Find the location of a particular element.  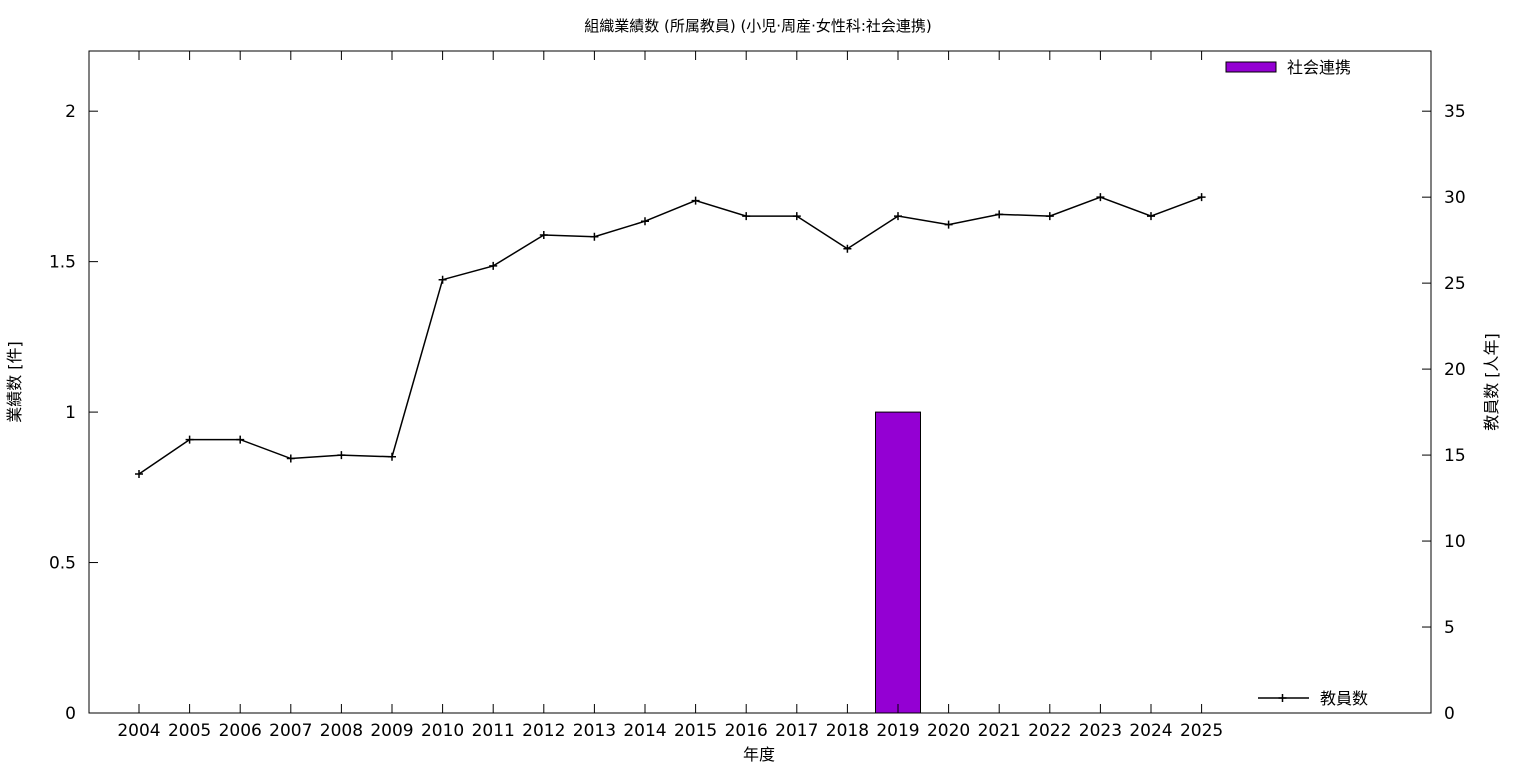

bar-group is located at coordinates (898, 562).